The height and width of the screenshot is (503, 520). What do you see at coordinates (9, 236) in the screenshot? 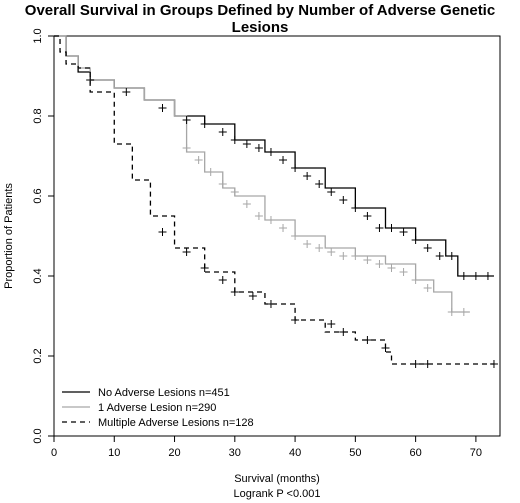
I see `y-axis-title: Proportion of Patients` at bounding box center [9, 236].